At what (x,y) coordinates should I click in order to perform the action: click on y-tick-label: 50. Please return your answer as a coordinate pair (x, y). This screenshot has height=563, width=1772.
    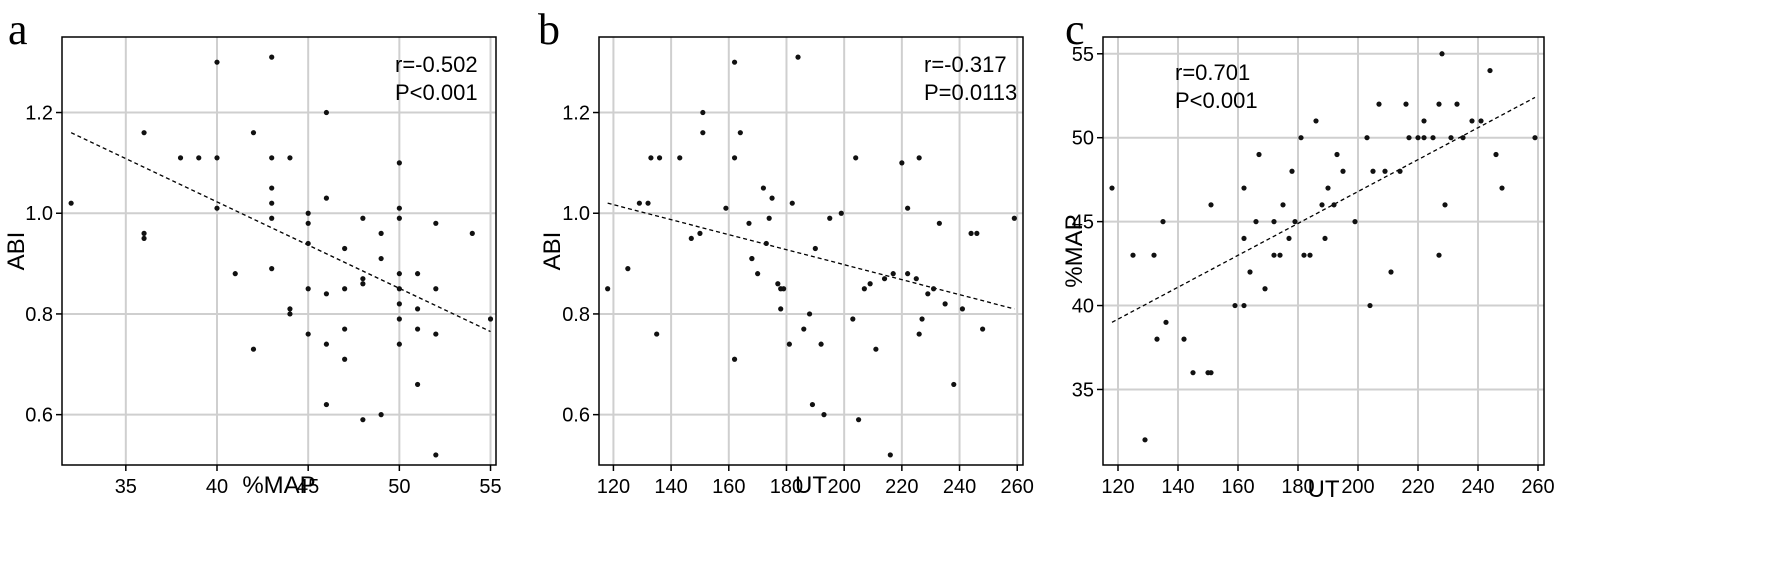
    Looking at the image, I should click on (1083, 139).